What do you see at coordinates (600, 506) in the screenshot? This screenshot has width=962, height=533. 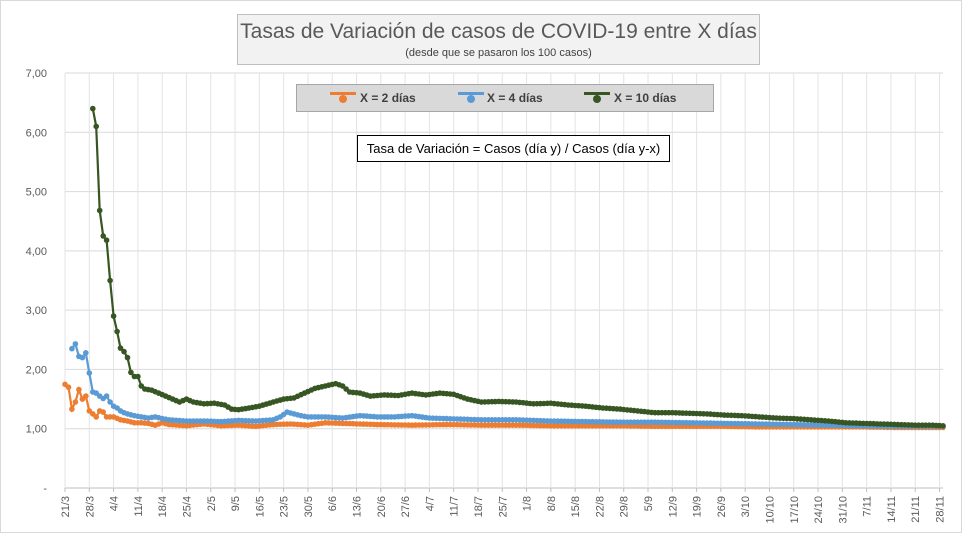 I see `x-tick-label: 22/8` at bounding box center [600, 506].